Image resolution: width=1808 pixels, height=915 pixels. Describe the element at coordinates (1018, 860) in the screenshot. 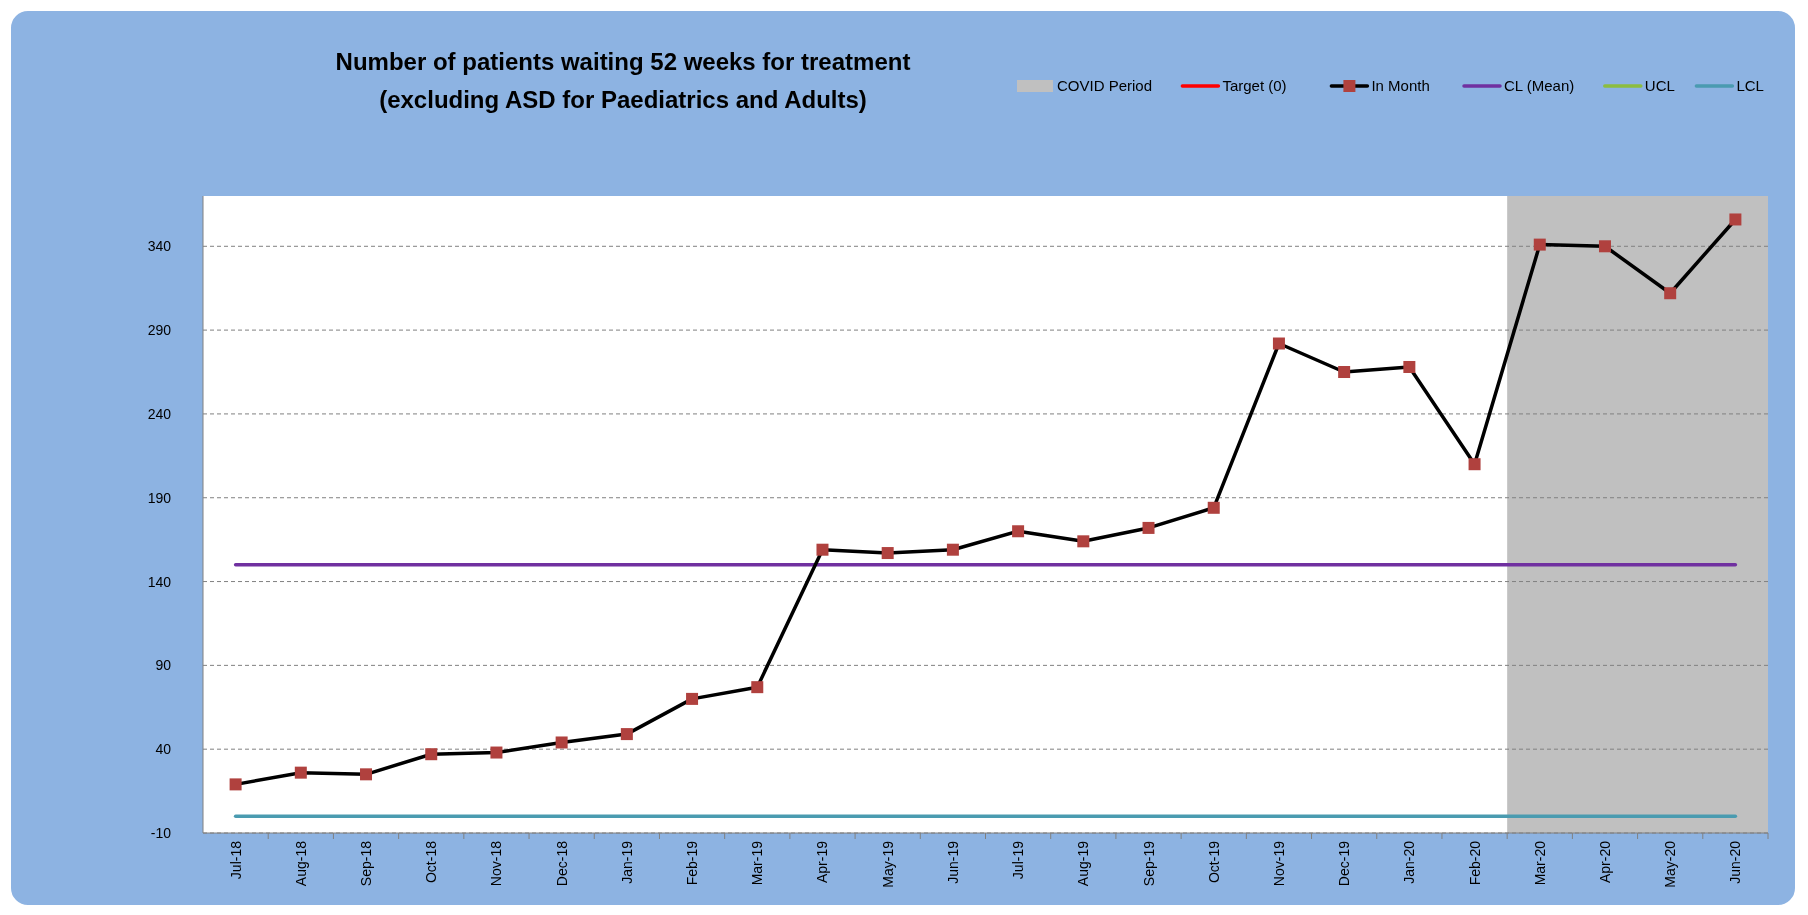

I see `x-tick-label: Jul-19` at that location.